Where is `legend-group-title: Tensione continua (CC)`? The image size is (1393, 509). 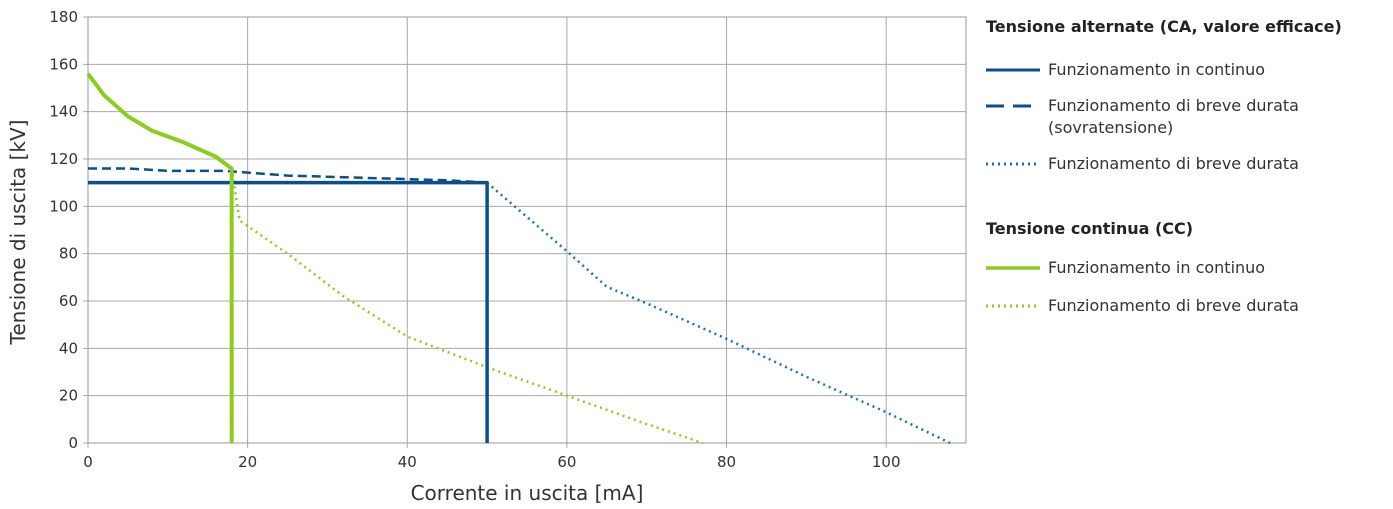
legend-group-title: Tensione continua (CC) is located at coordinates (1090, 228).